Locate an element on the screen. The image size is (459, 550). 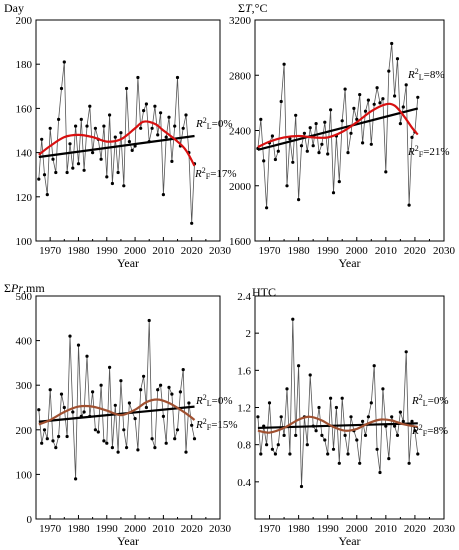
y-tick-label: 2.4 is located at coordinates (244, 297).